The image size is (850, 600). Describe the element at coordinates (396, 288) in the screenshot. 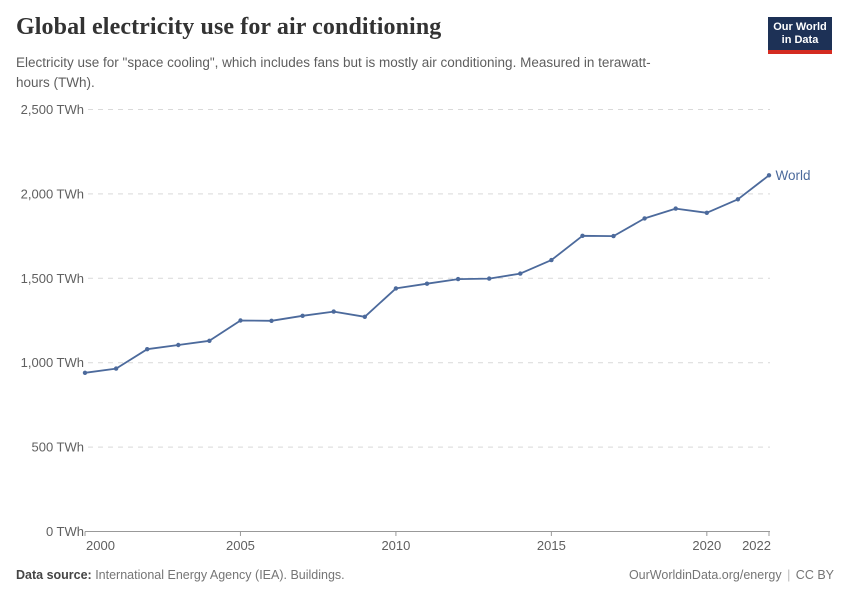

I see `data-point-2010` at that location.